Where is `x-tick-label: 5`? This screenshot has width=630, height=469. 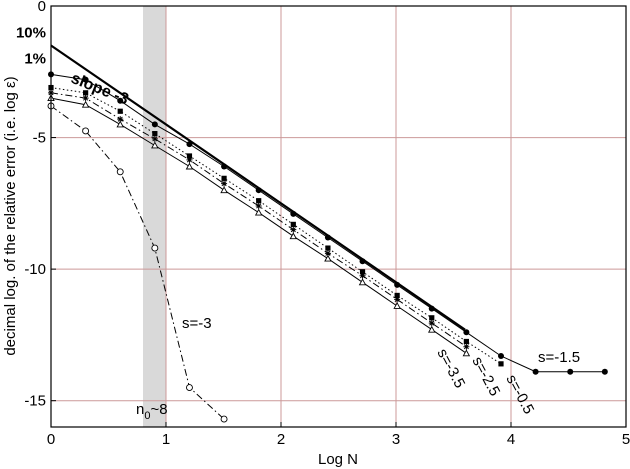 x-tick-label: 5 is located at coordinates (626, 439).